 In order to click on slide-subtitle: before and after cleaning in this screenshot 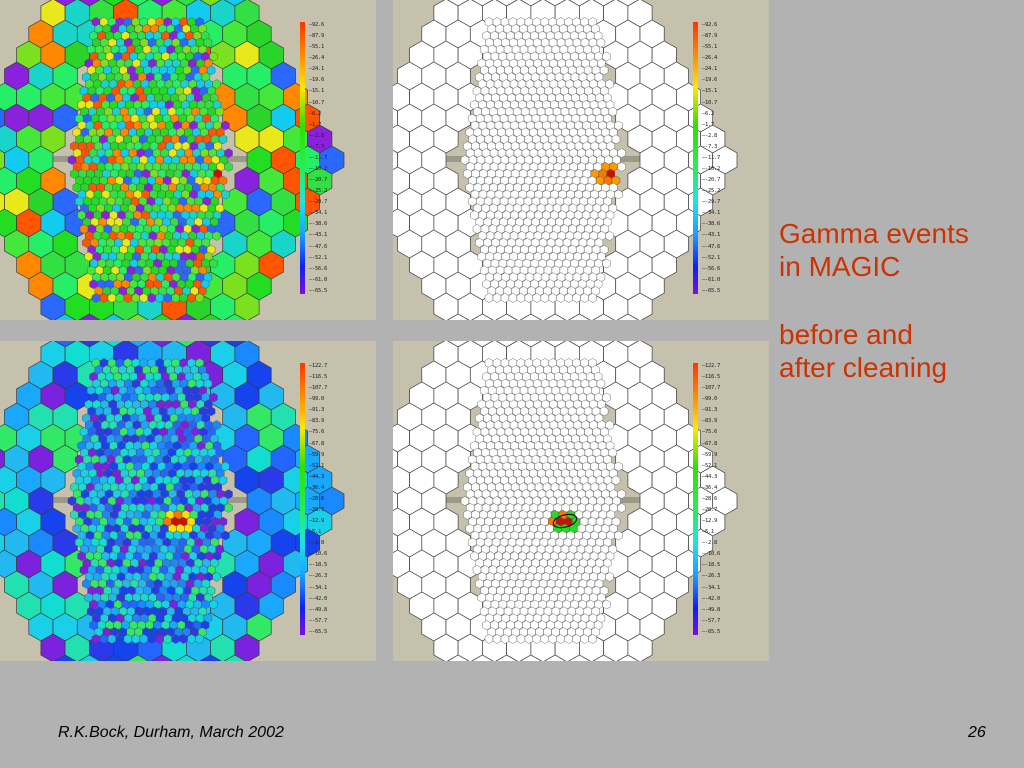, I will do `click(863, 351)`.